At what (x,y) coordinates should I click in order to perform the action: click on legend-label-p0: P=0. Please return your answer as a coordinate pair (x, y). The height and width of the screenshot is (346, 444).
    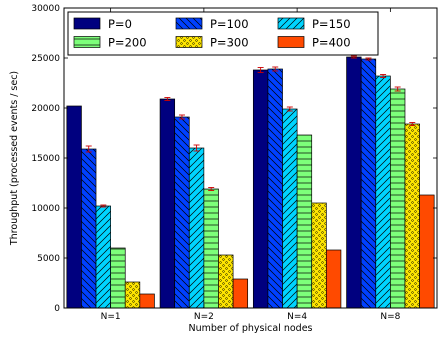
    Looking at the image, I should click on (120, 24).